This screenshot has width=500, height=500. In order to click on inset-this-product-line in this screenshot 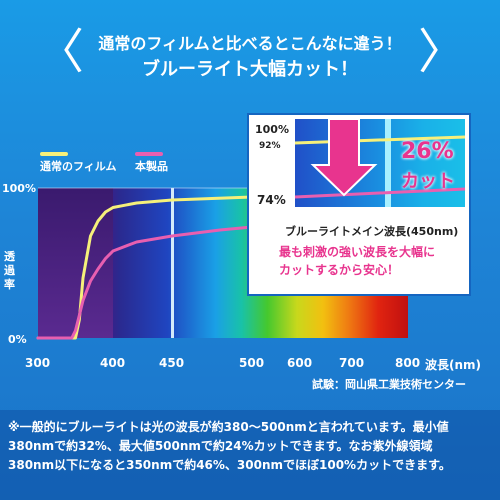, I will do `click(380, 193)`.